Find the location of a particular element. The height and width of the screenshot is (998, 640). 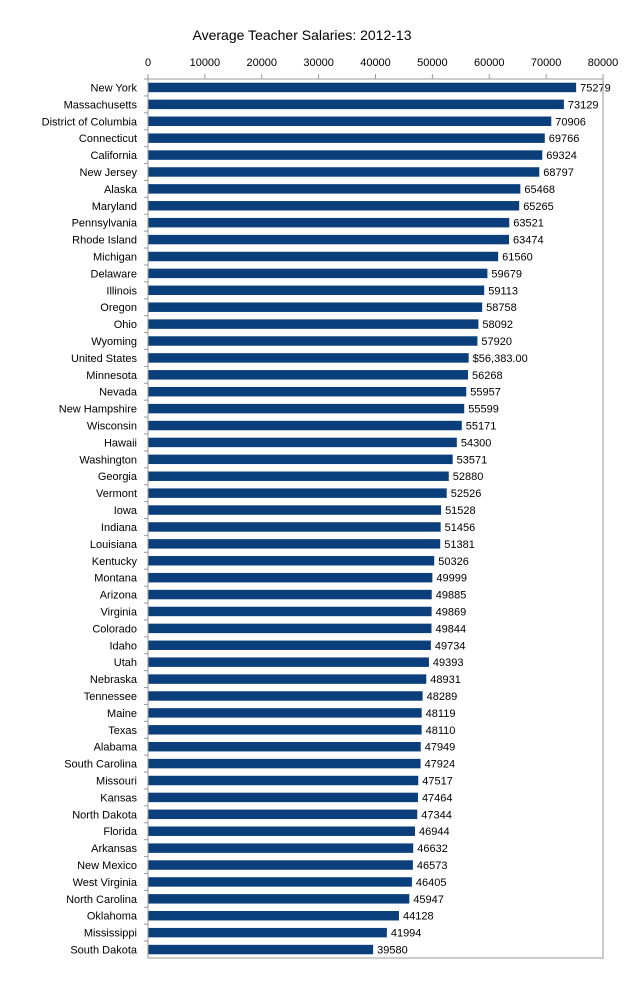

category-label: Kansas is located at coordinates (118, 798).